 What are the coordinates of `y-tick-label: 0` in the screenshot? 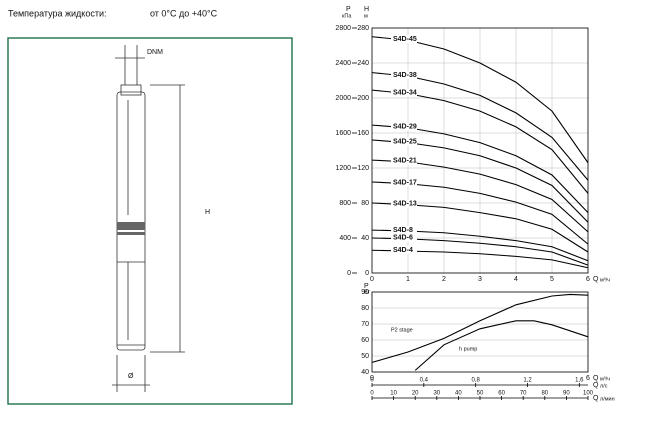 It's located at (367, 273).